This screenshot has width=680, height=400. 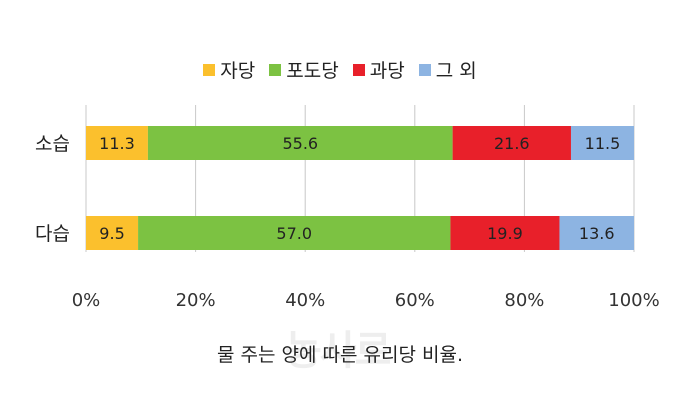 I want to click on bar-value-label: 11.3, so click(x=117, y=143).